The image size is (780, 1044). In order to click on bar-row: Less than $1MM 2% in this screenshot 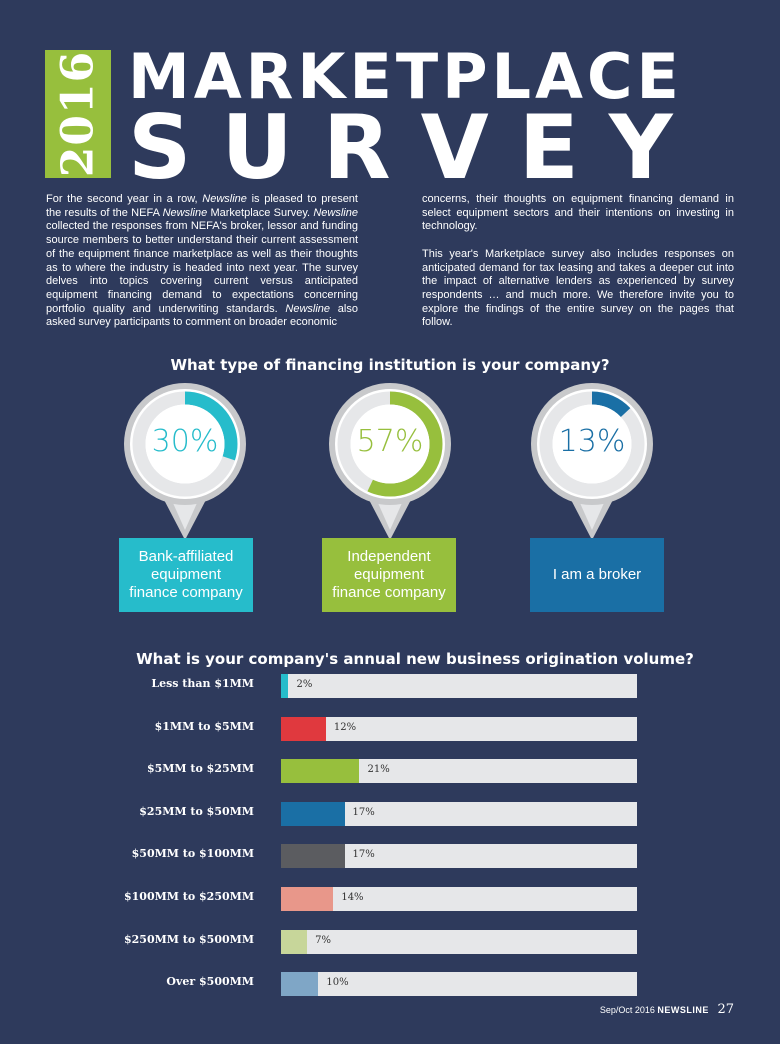, I will do `click(390, 686)`.